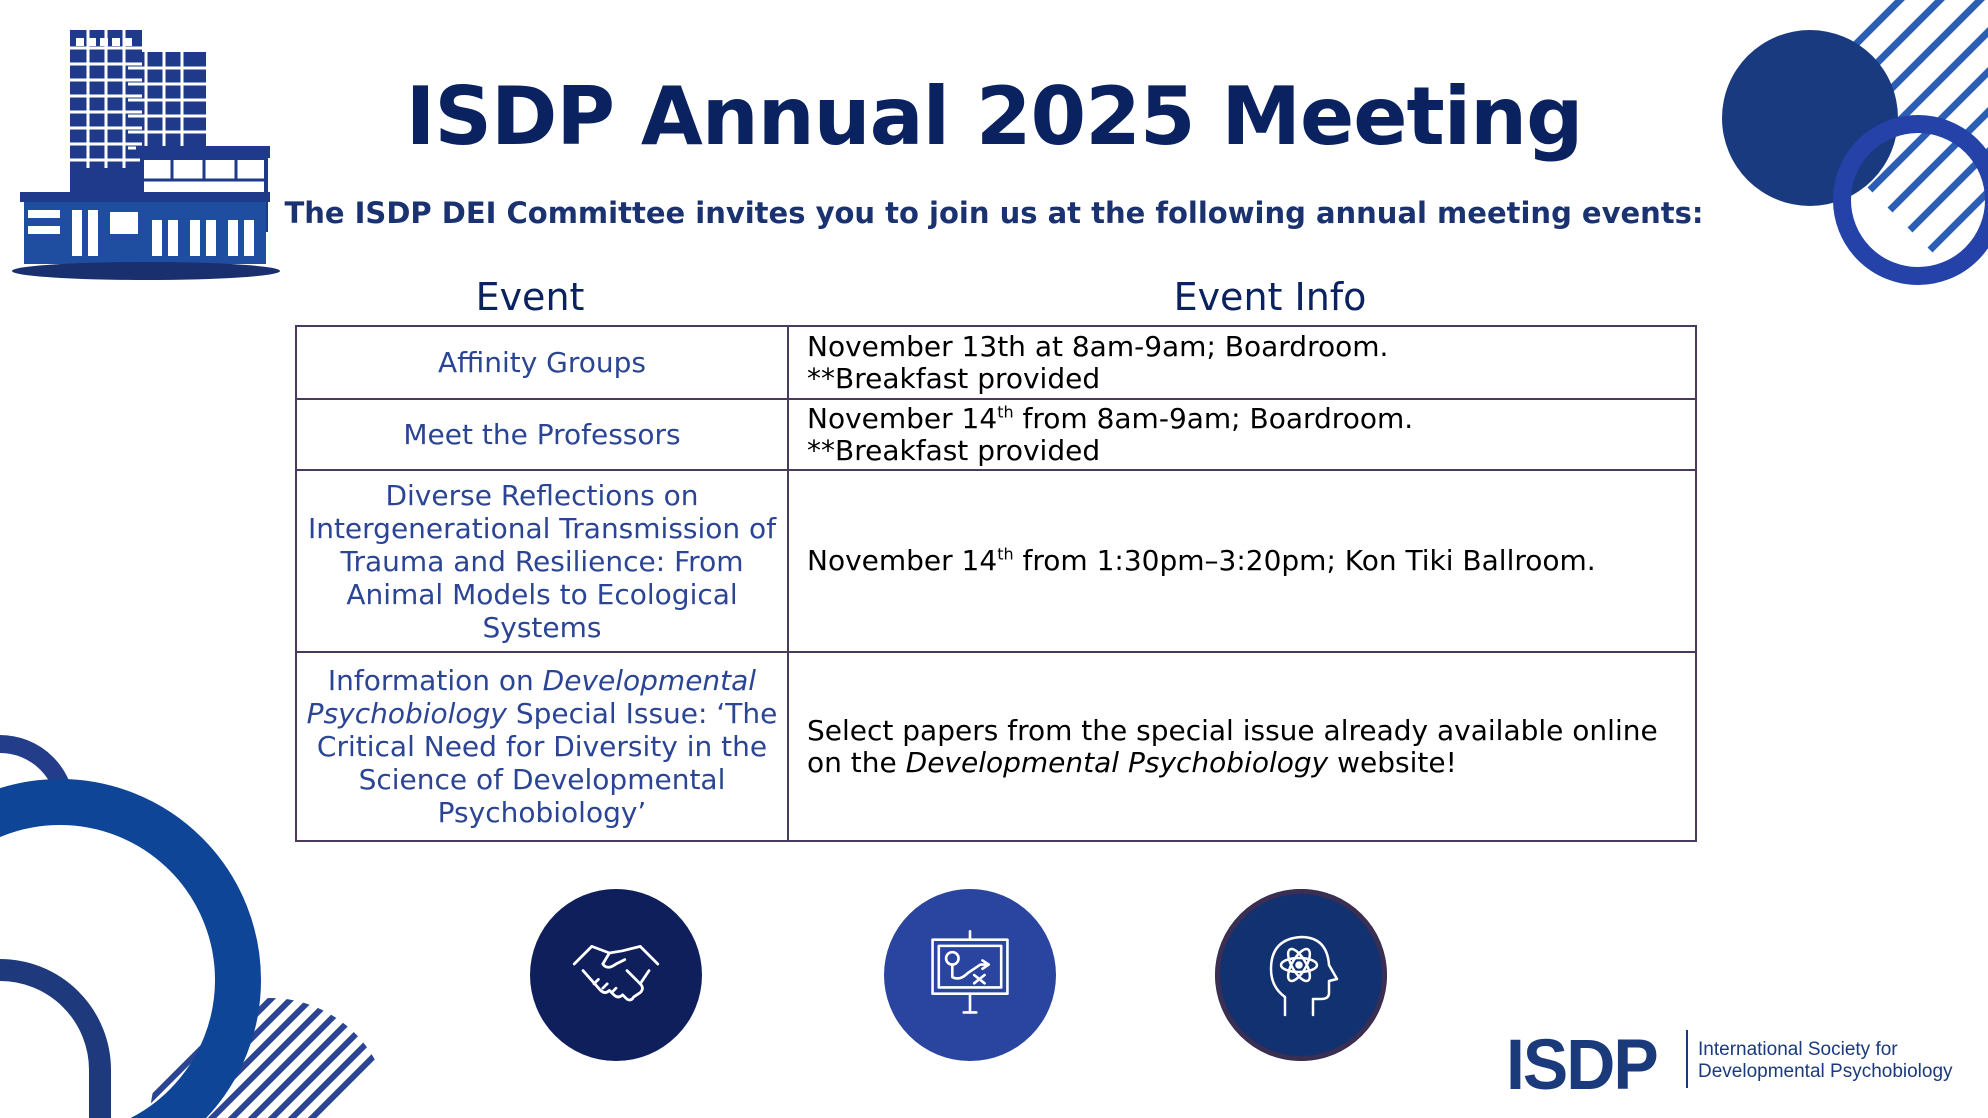  I want to click on decor-bottom-left, so click(195, 926).